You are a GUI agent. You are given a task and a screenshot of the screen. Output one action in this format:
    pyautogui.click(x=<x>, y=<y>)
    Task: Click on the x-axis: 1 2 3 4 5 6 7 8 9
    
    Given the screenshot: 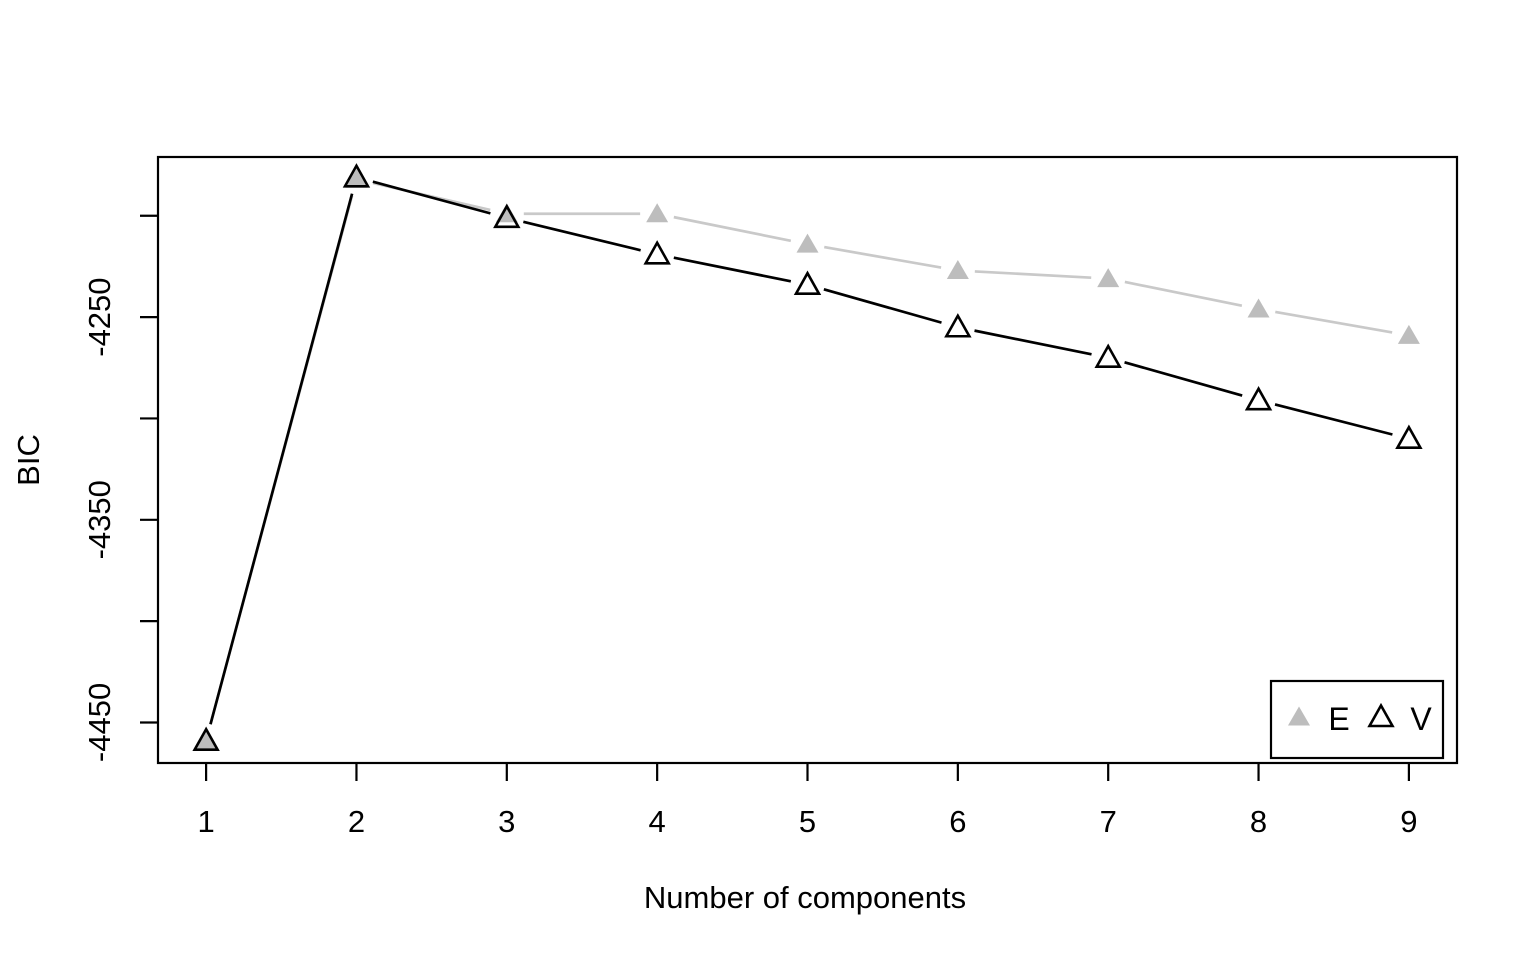 What is the action you would take?
    pyautogui.click(x=807, y=801)
    